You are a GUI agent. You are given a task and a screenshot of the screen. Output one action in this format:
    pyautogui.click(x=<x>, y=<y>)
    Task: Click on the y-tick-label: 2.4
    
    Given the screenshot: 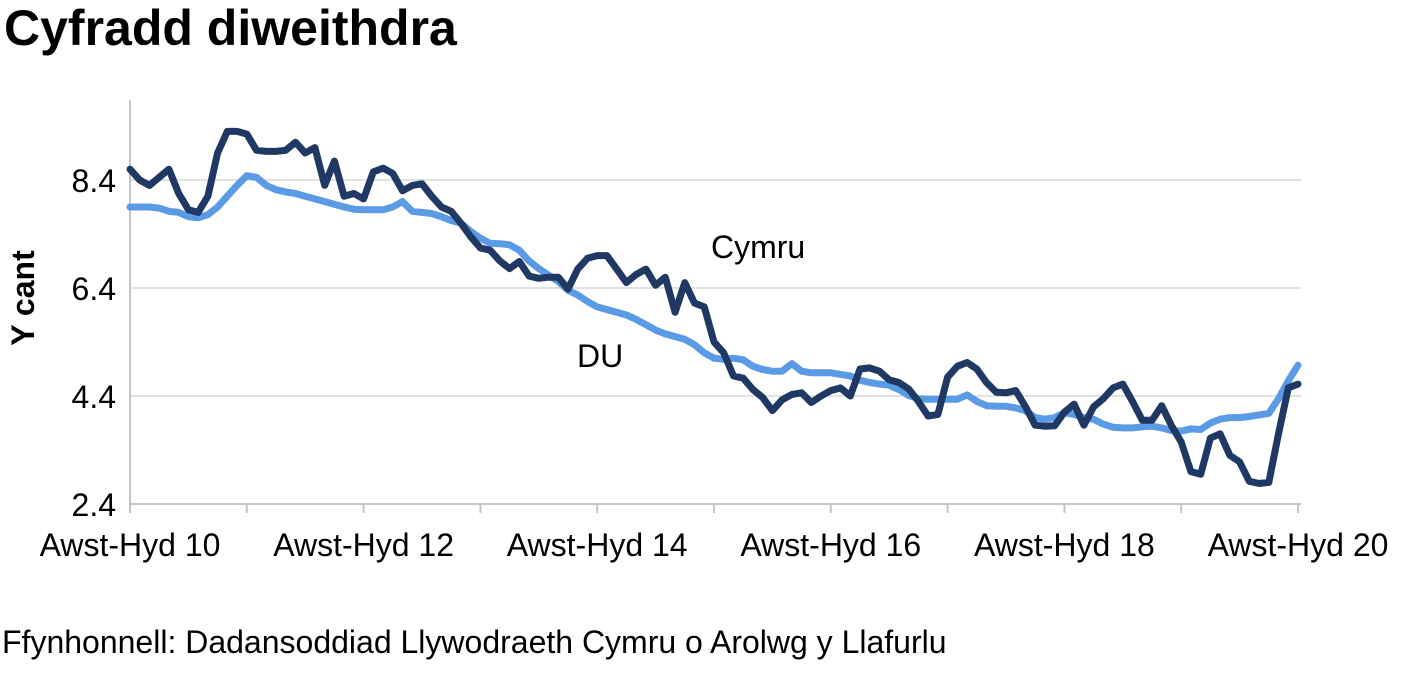 What is the action you would take?
    pyautogui.click(x=94, y=505)
    